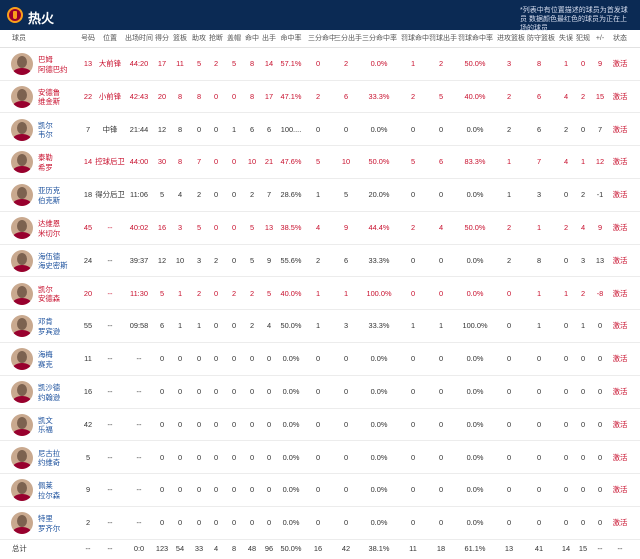  What do you see at coordinates (49, 458) in the screenshot?
I see `player-name-link: 尼古拉 约维奇` at bounding box center [49, 458].